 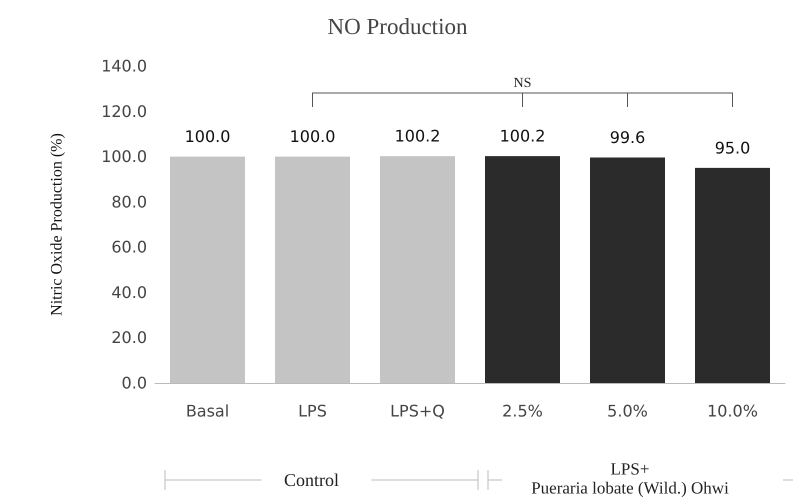 I want to click on chart-title: NO Production, so click(x=398, y=26).